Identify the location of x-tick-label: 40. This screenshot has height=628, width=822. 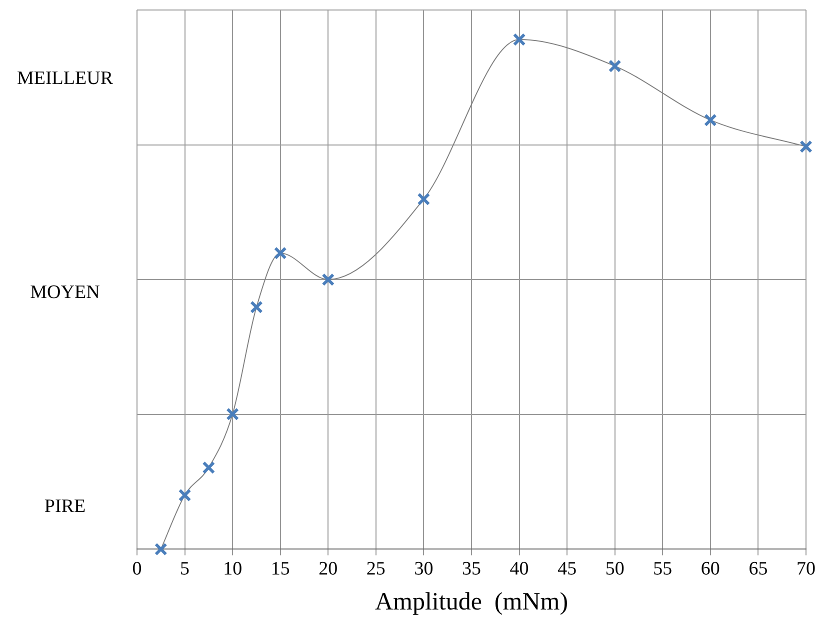
(519, 569).